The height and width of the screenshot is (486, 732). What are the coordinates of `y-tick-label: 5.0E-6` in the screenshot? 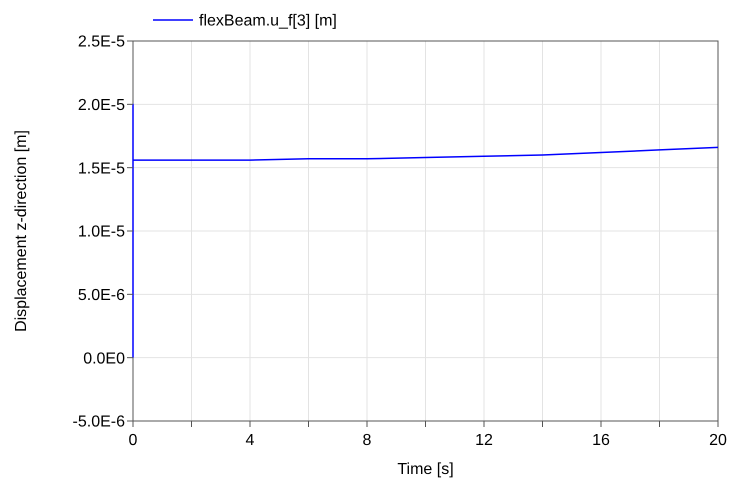 It's located at (102, 295).